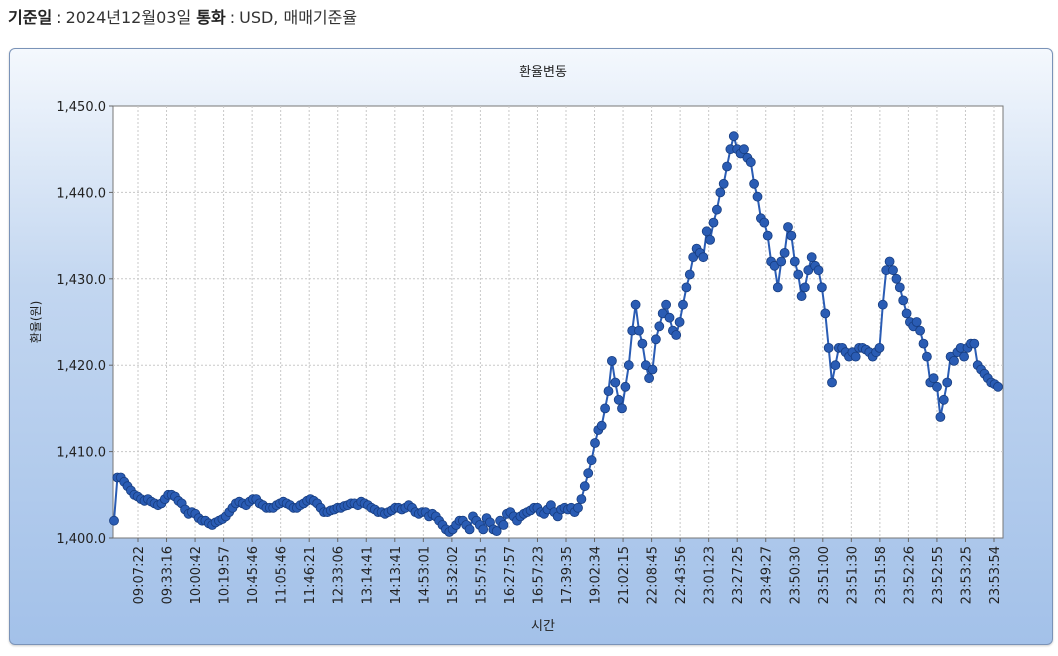 The width and height of the screenshot is (1058, 656). What do you see at coordinates (36, 322) in the screenshot?
I see `y-axis-label: 환율(원)` at bounding box center [36, 322].